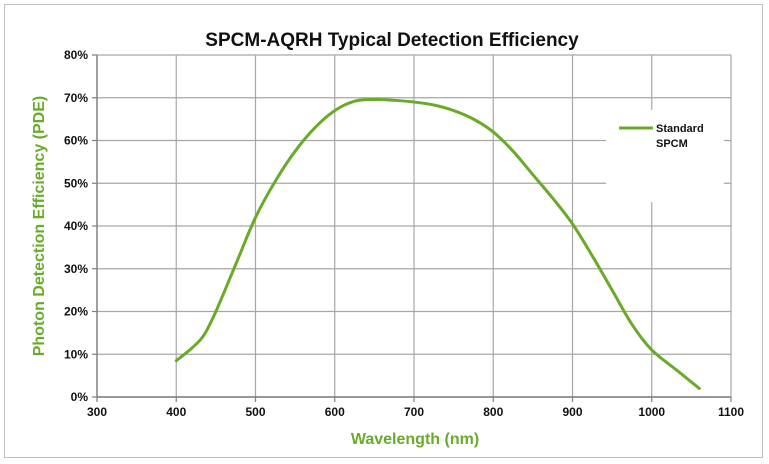 The width and height of the screenshot is (769, 464). Describe the element at coordinates (392, 40) in the screenshot. I see `chart-title: SPCM-AQRH Typical Detection Efficiency` at that location.